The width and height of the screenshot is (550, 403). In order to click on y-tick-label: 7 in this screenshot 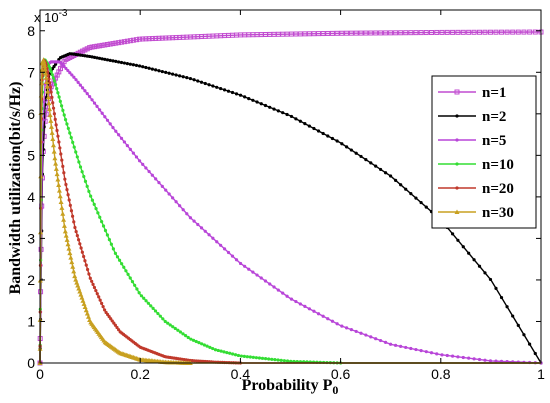, I will do `click(31, 72)`.